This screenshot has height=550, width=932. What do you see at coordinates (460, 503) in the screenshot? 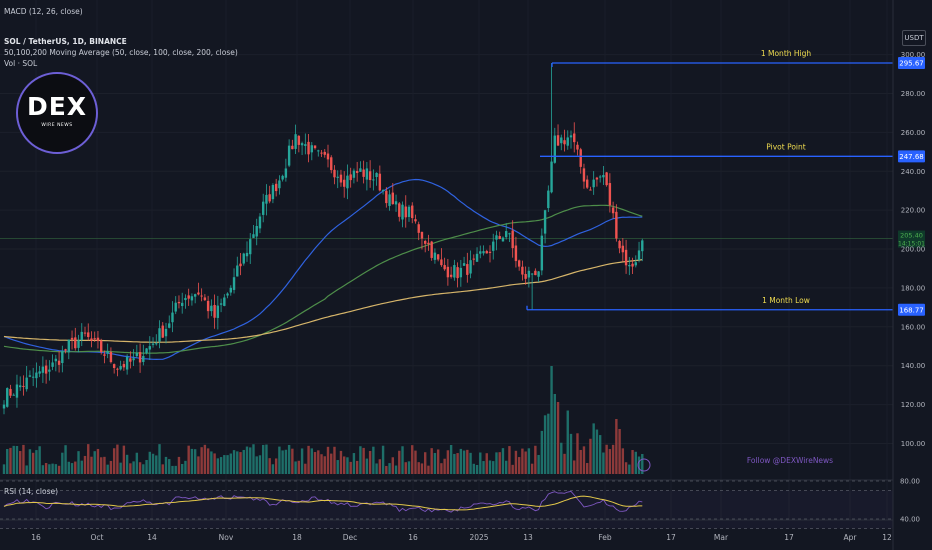
I see `rsi-pane: 80.00 40.00` at bounding box center [460, 503].